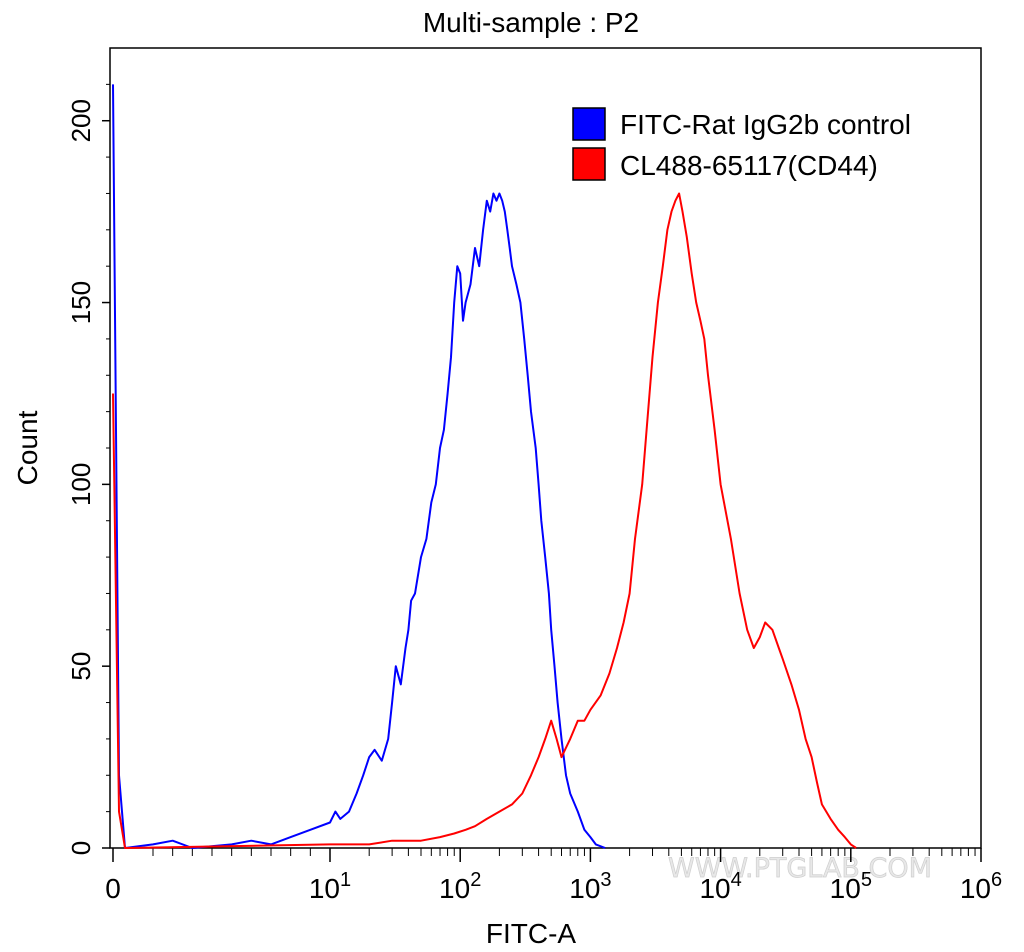 Image resolution: width=1024 pixels, height=952 pixels. I want to click on legend-label-control: FITC-Rat IgG2b control, so click(765, 124).